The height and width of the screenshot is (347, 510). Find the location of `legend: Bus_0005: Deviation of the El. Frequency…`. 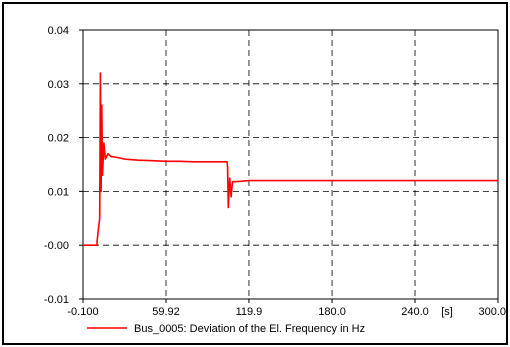

legend: Bus_0005: Deviation of the El. Frequency… is located at coordinates (226, 329).